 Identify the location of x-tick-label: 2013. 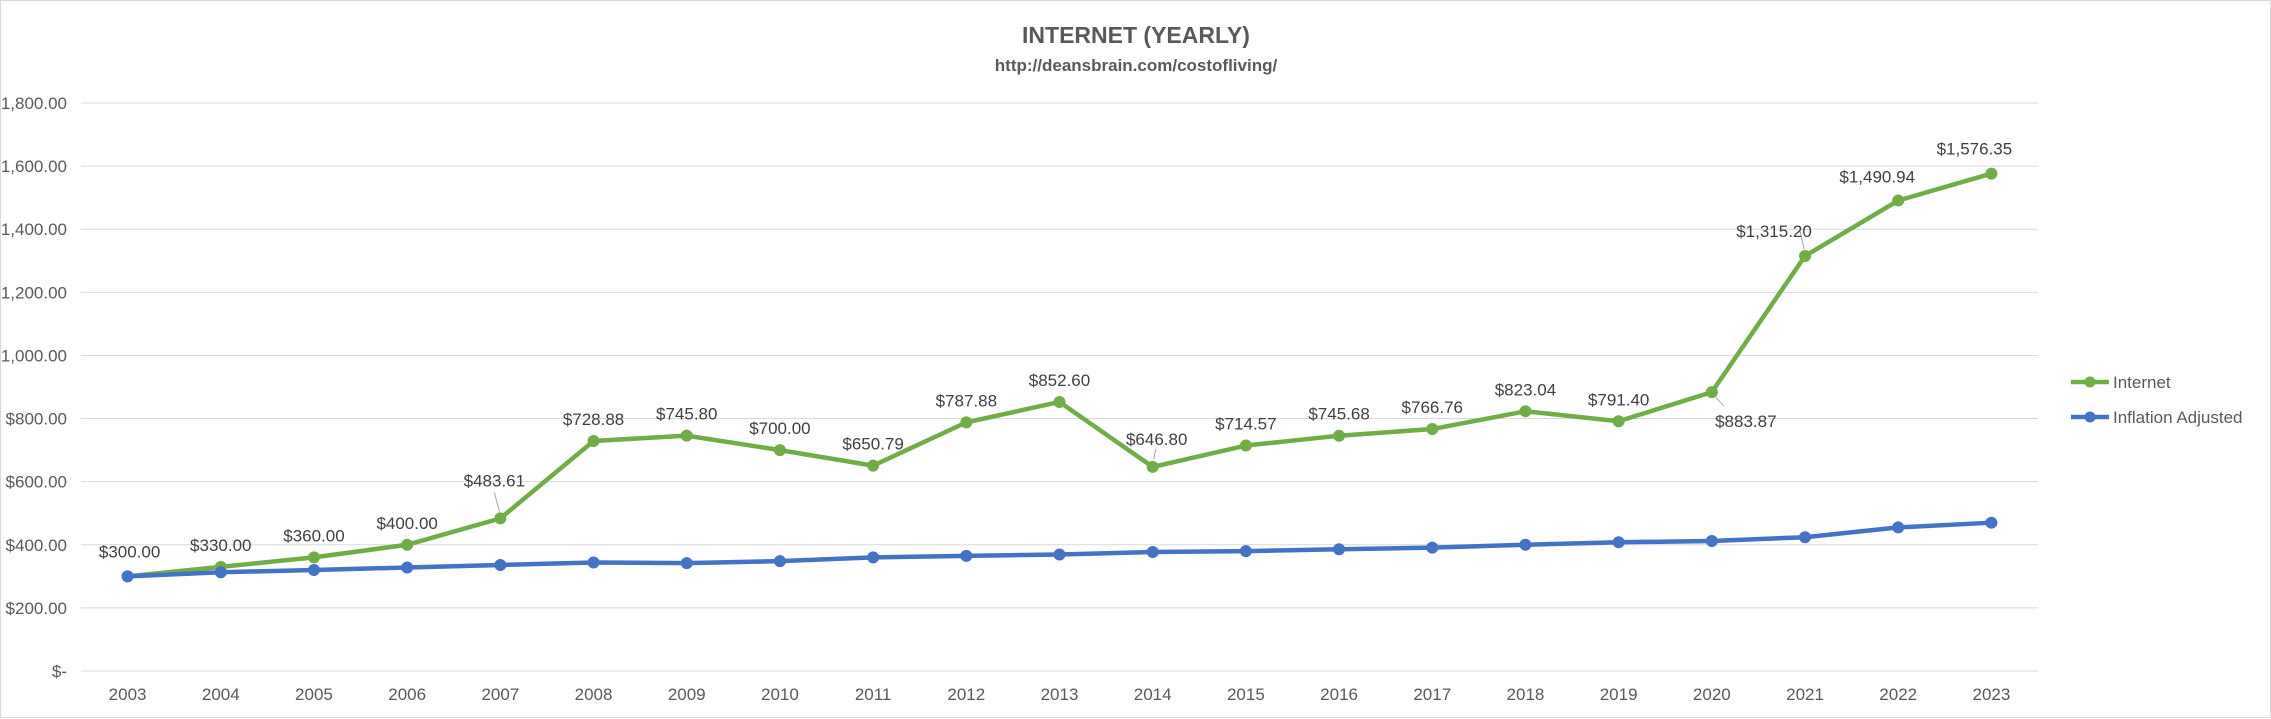
(1060, 694).